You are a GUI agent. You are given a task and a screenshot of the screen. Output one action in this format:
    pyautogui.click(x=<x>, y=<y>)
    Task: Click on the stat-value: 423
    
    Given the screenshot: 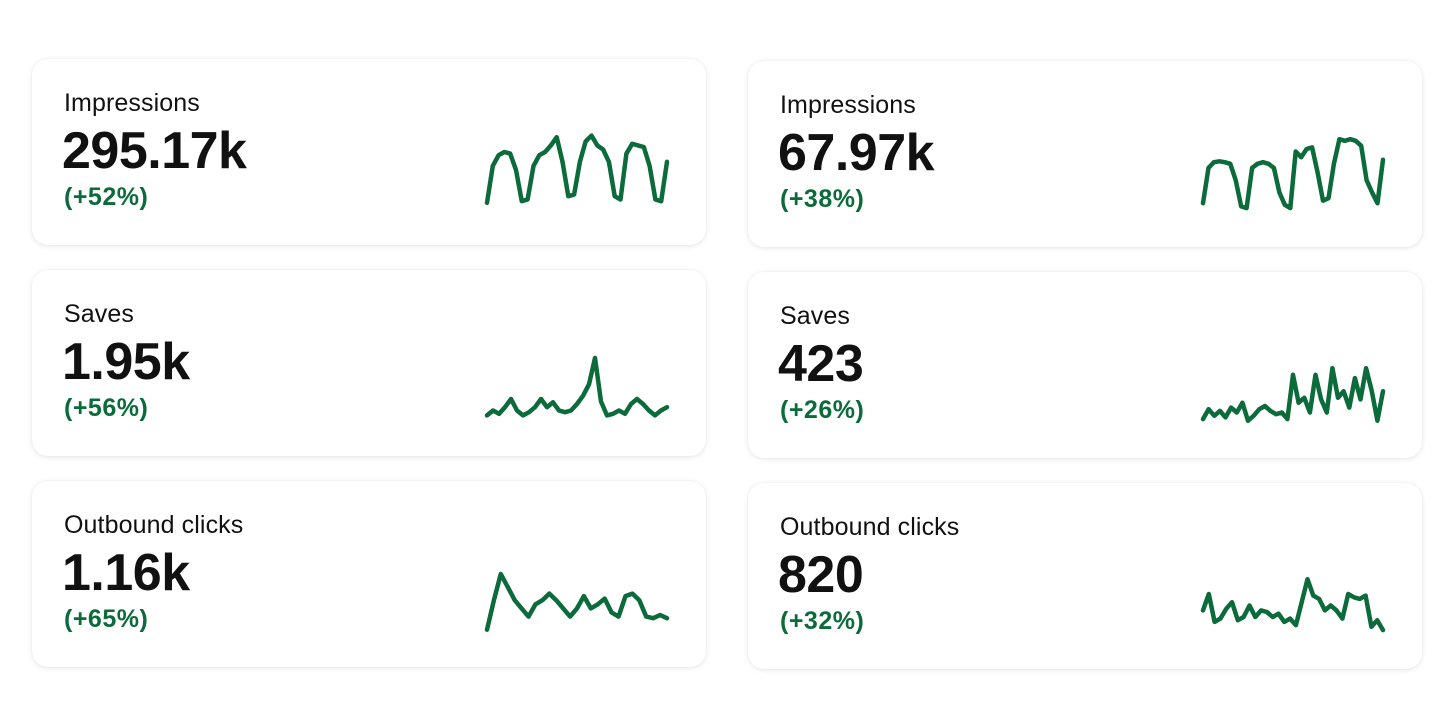 What is the action you would take?
    pyautogui.click(x=821, y=364)
    